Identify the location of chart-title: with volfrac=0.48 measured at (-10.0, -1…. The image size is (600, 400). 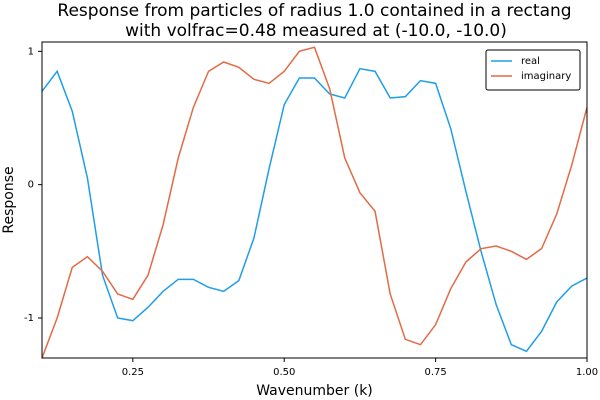
(316, 31).